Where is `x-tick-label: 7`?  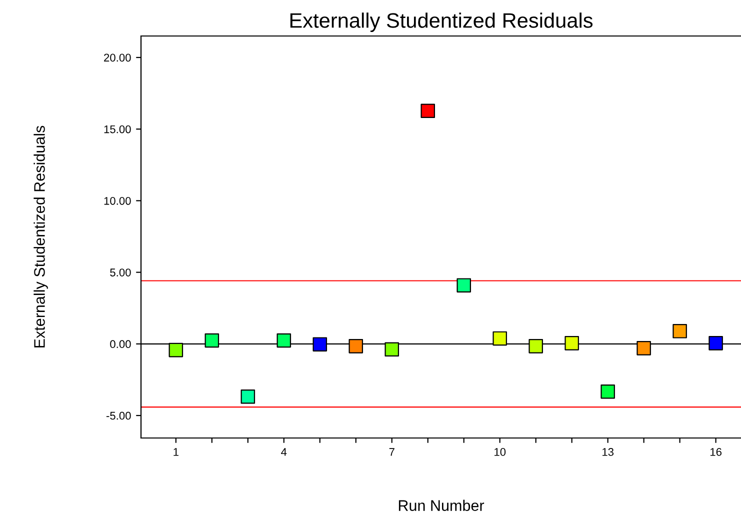 x-tick-label: 7 is located at coordinates (391, 452).